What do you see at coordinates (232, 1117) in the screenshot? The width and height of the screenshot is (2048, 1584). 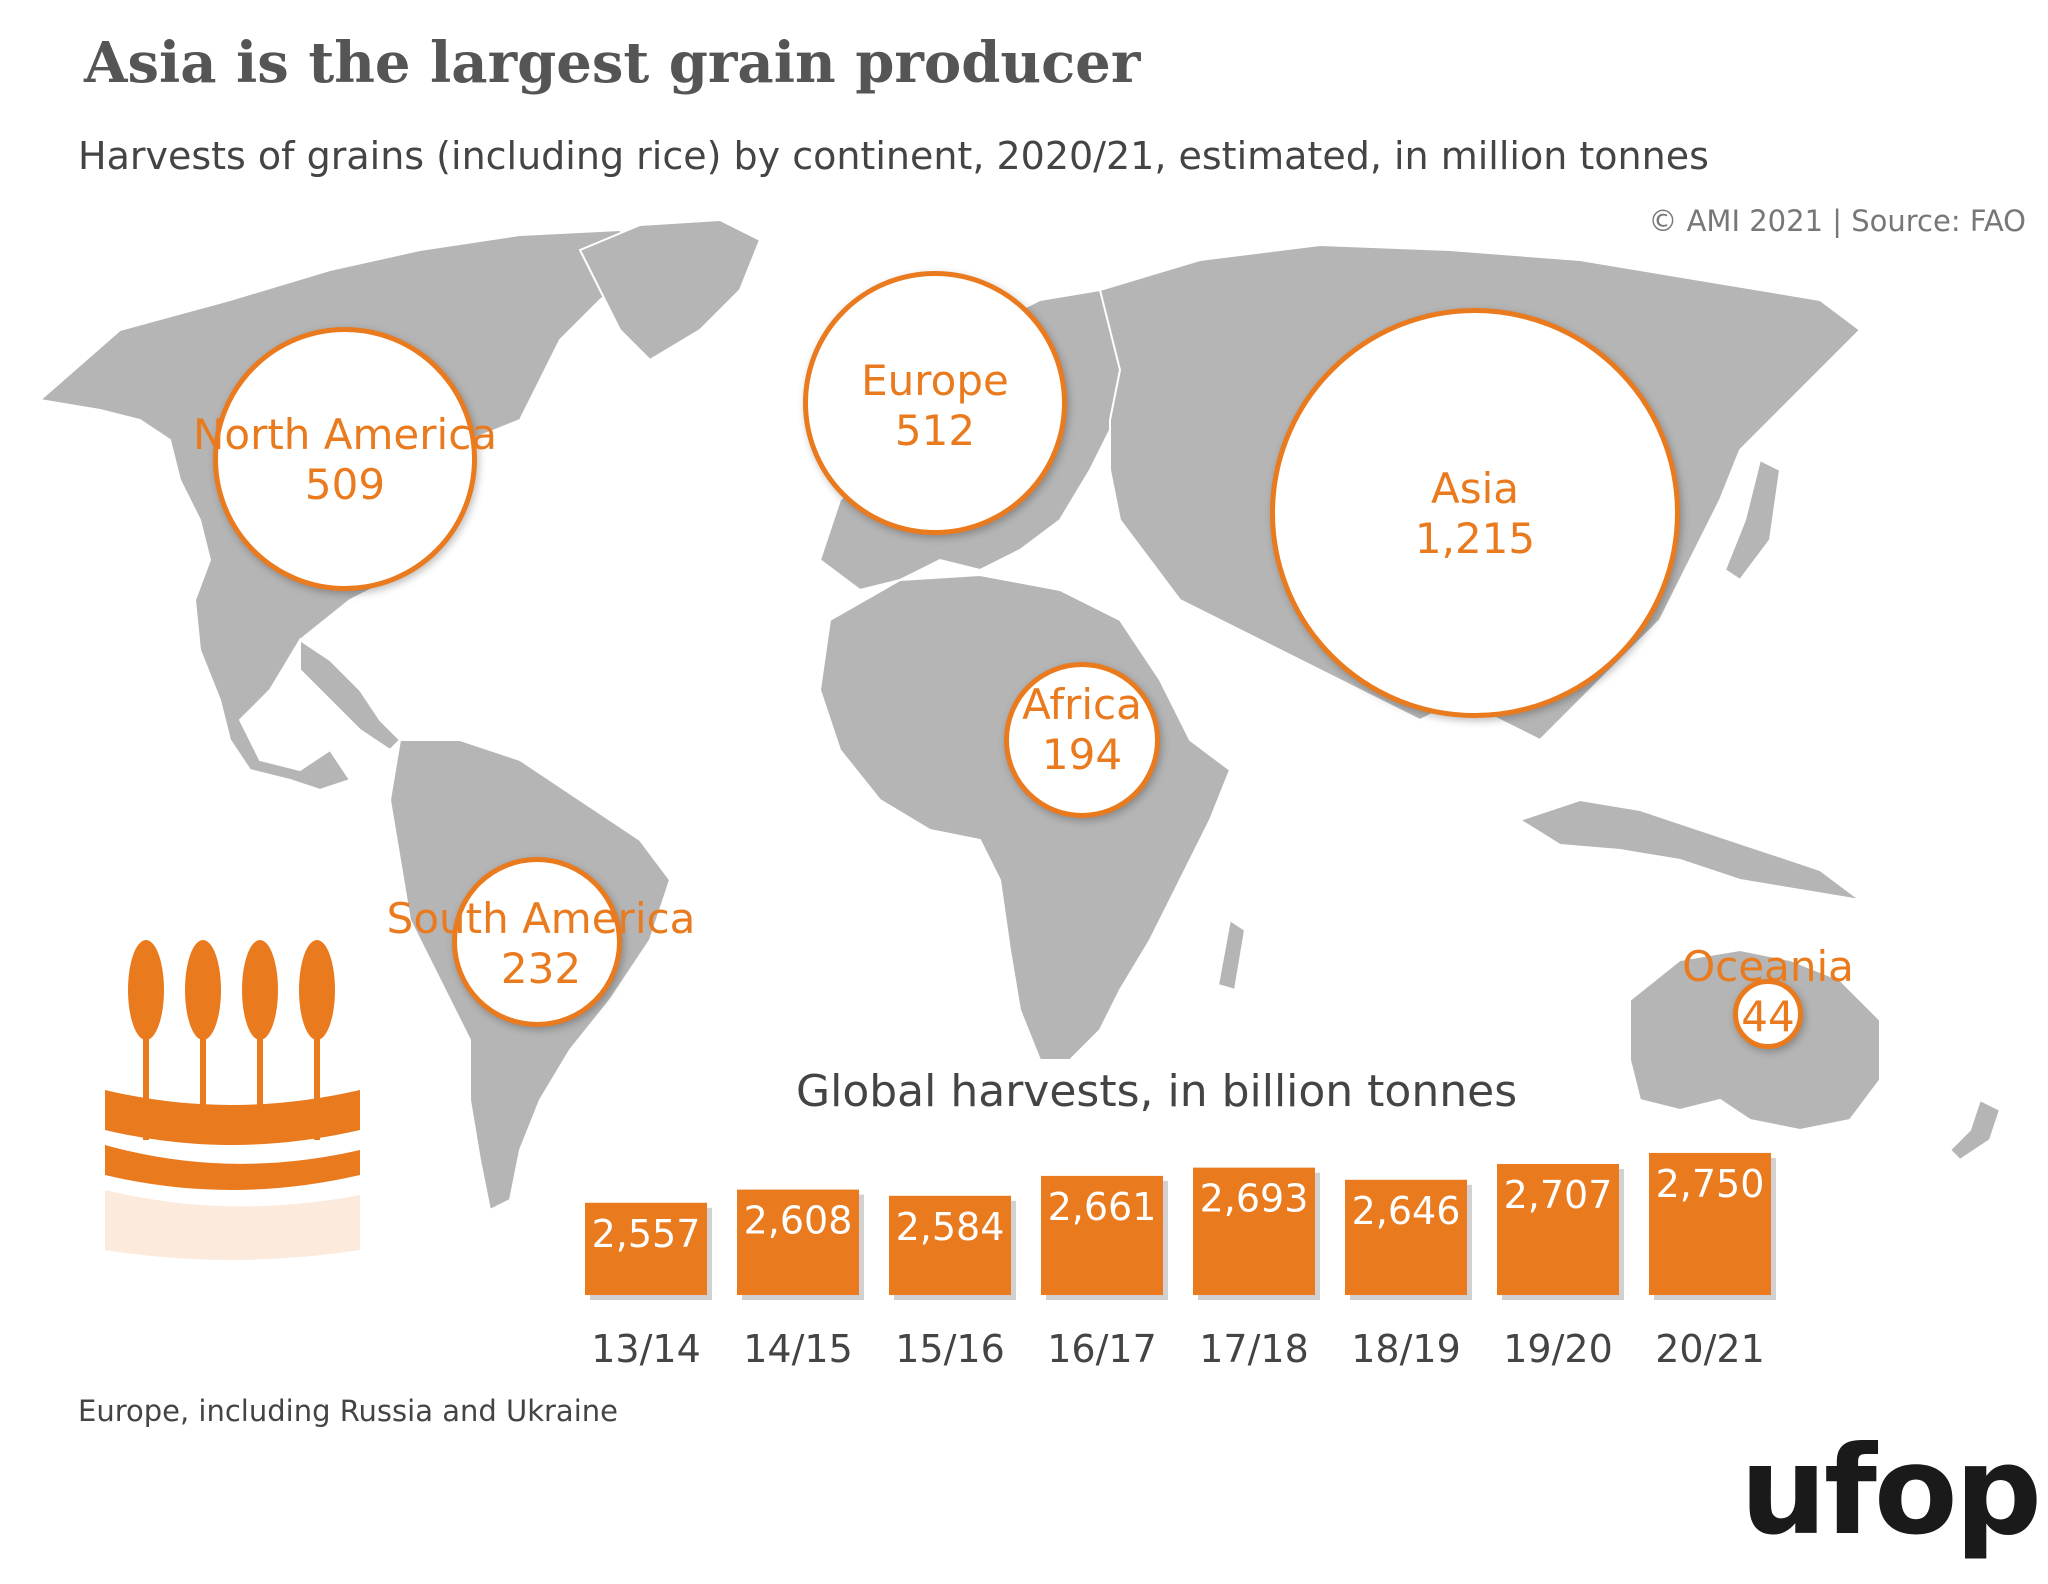 I see `wheat-base-upper` at bounding box center [232, 1117].